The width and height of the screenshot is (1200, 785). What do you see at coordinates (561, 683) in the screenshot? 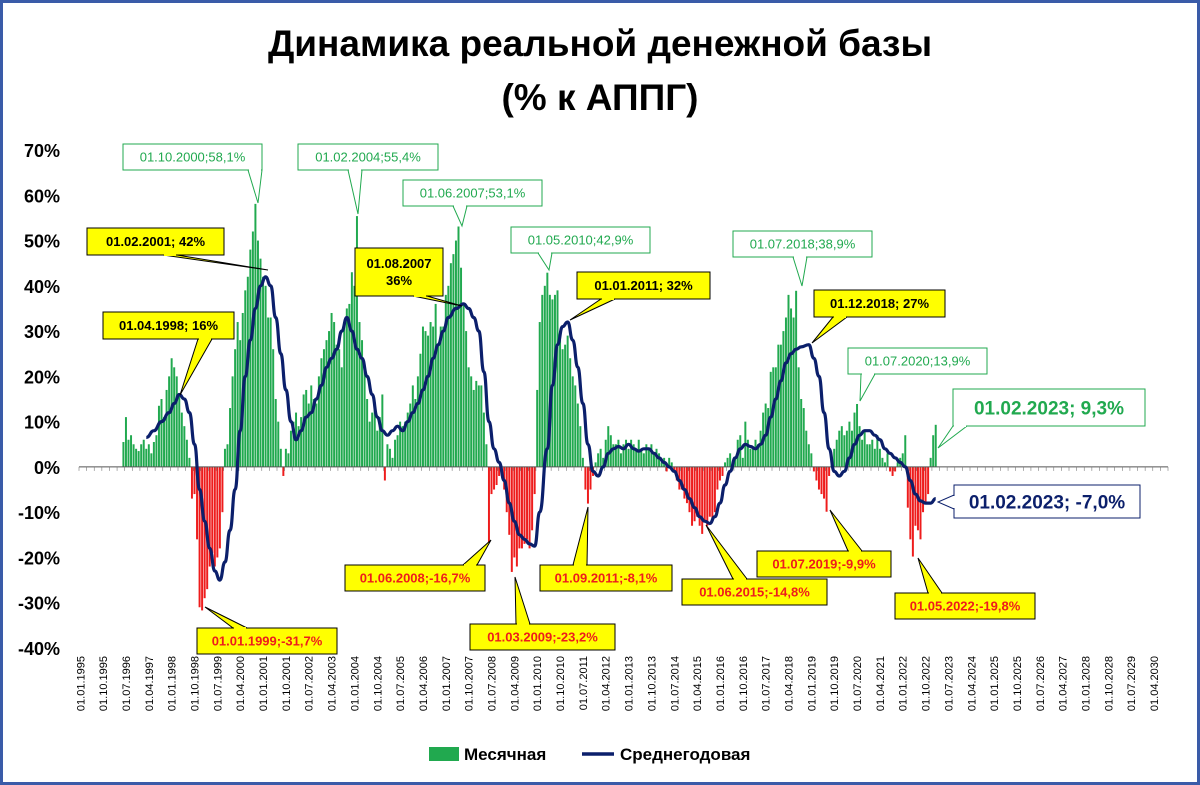
I see `x-tick-label: 01.10.2010` at bounding box center [561, 683].